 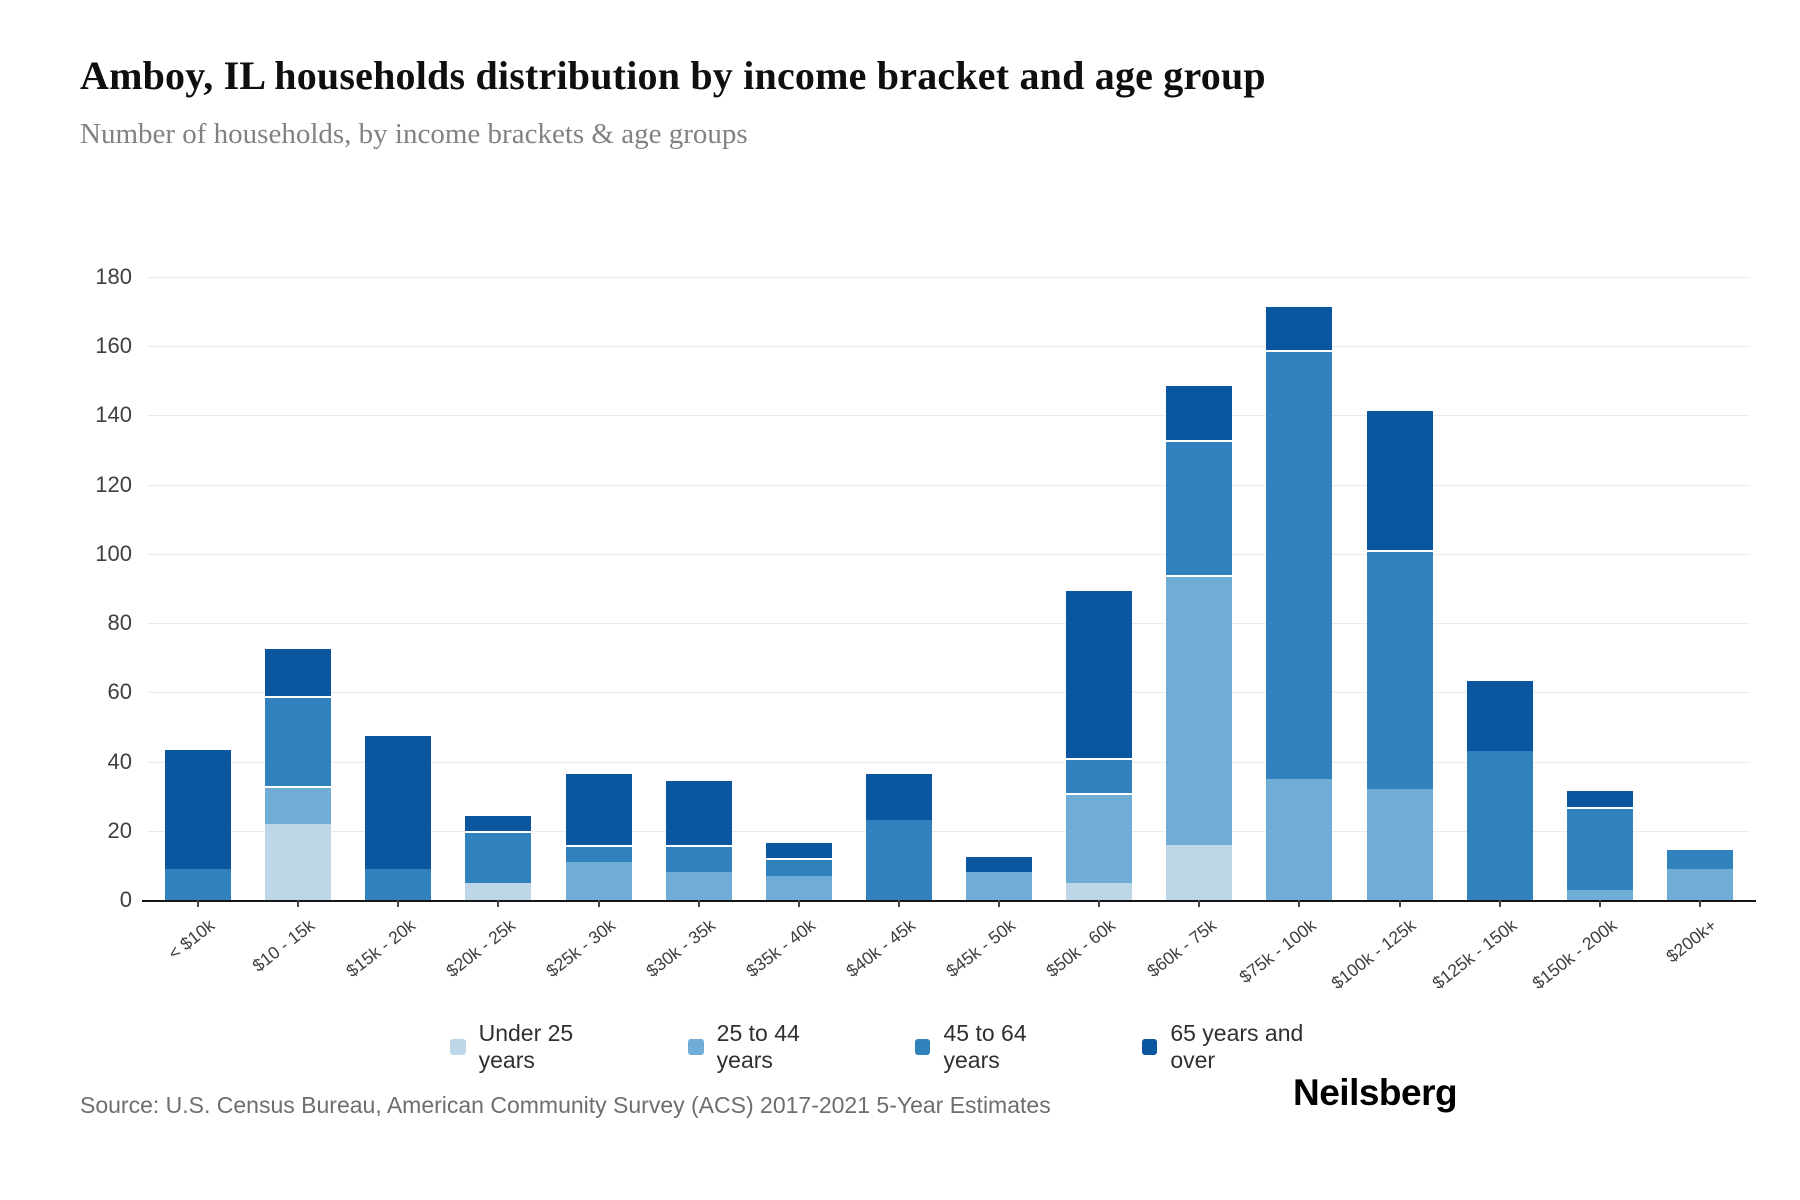 I want to click on bar-35k-40k, so click(x=798, y=870).